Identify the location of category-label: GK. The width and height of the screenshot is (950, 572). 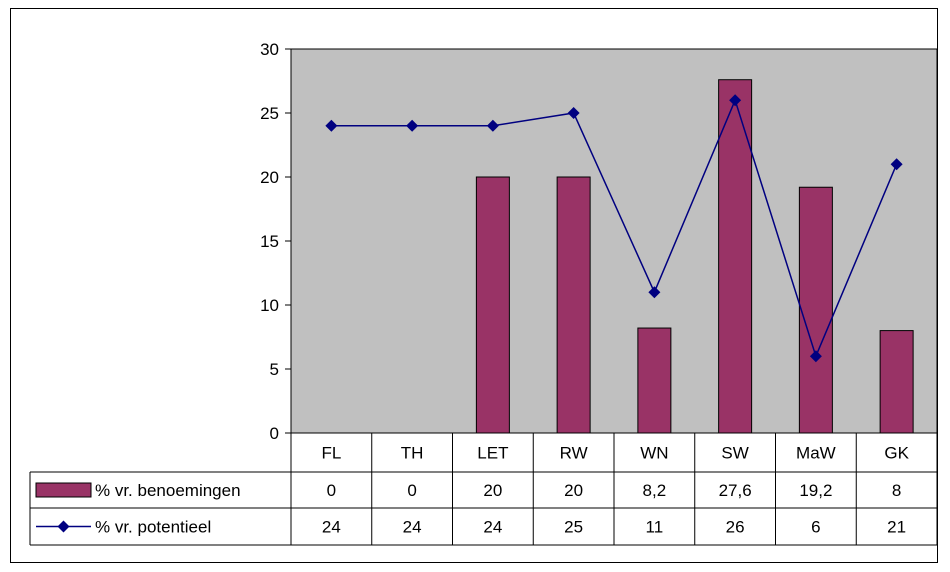
(896, 453).